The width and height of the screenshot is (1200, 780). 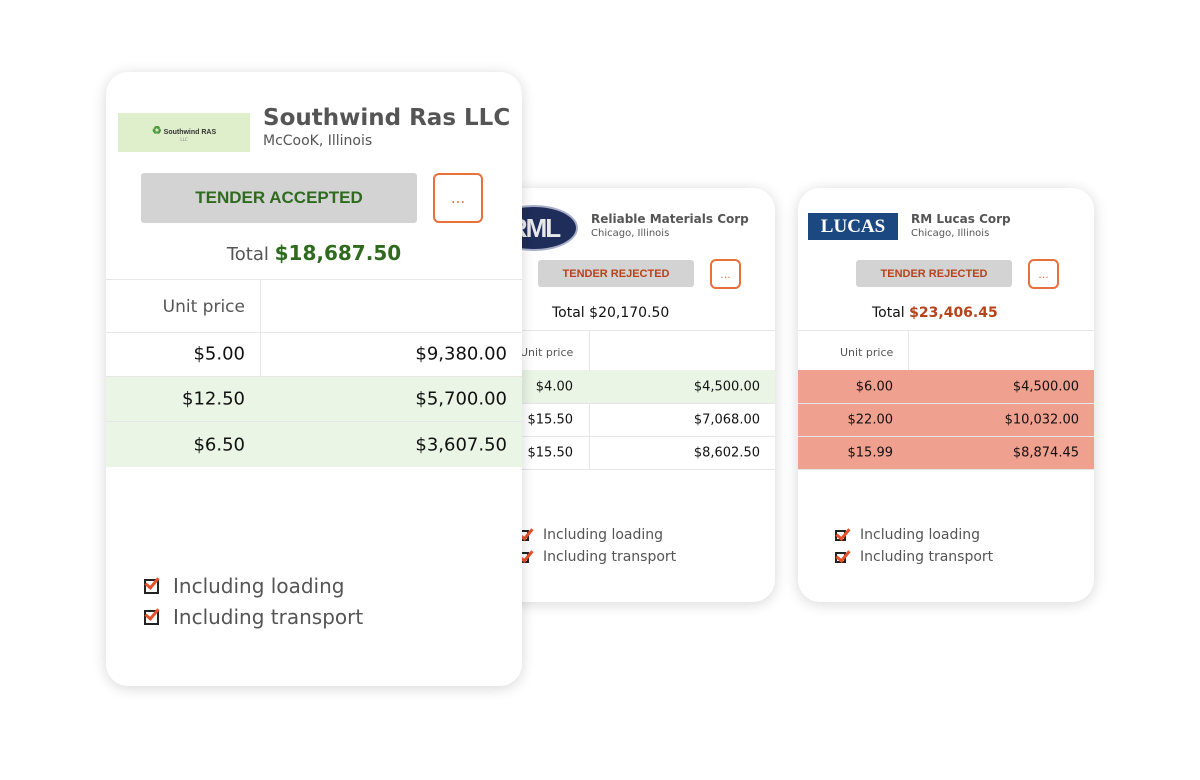 What do you see at coordinates (314, 444) in the screenshot?
I see `table-row: $6.50 $3,607.50` at bounding box center [314, 444].